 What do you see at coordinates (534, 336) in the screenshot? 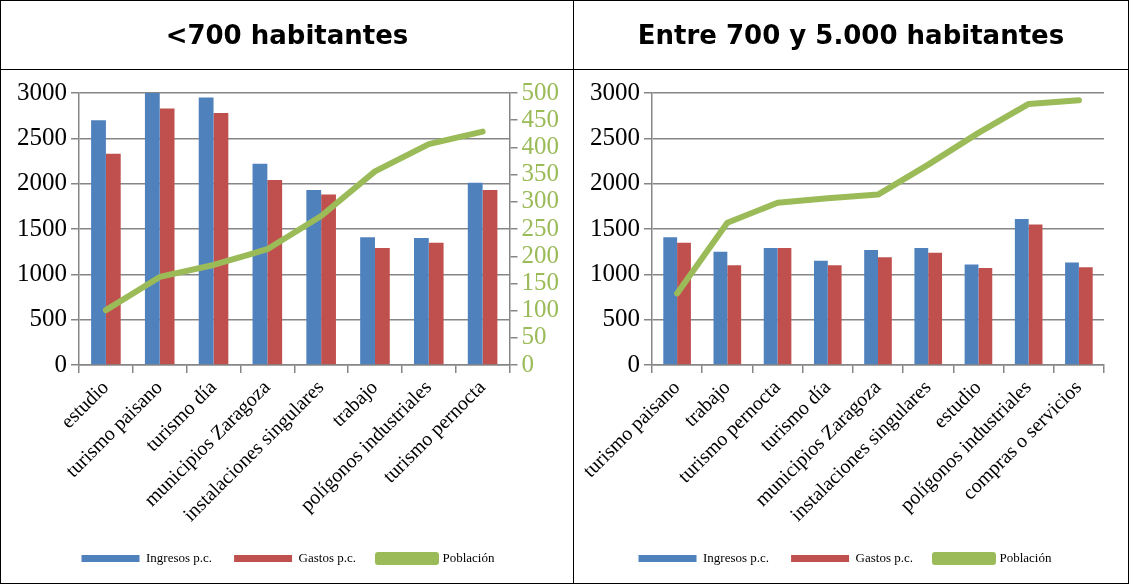
I see `y2-tick-label: 50` at bounding box center [534, 336].